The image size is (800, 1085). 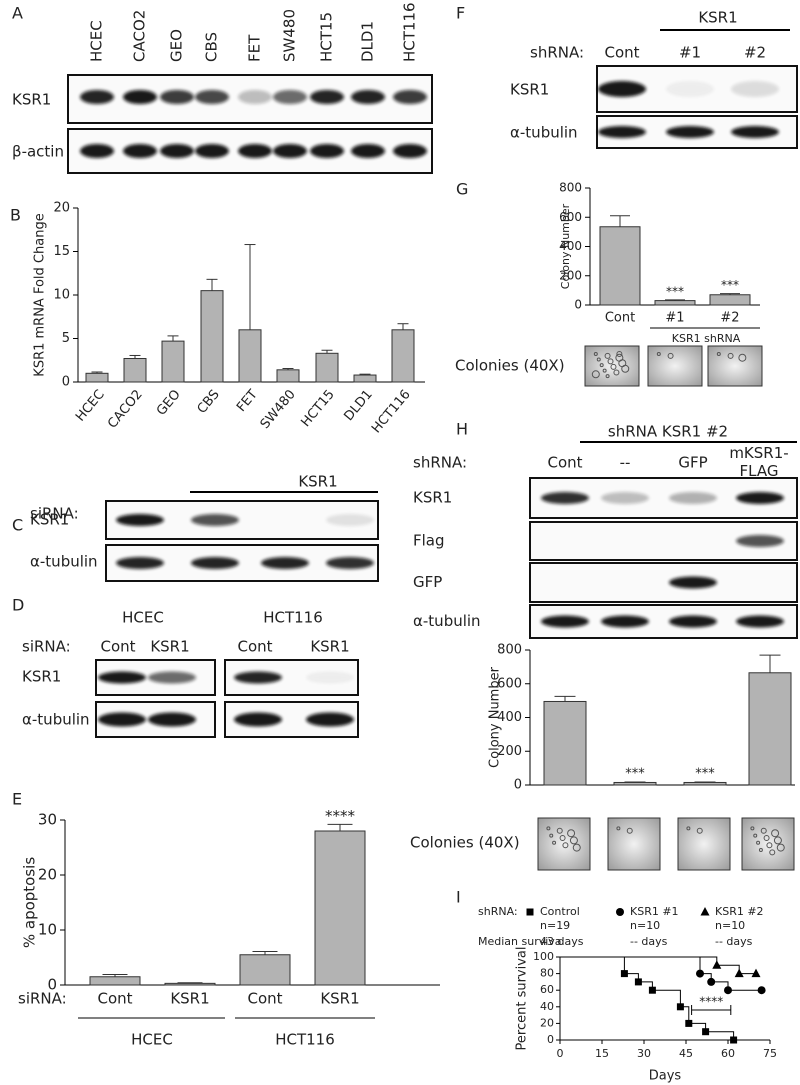 What do you see at coordinates (509, 717) in the screenshot?
I see `y-tick-label: 400` at bounding box center [509, 717].